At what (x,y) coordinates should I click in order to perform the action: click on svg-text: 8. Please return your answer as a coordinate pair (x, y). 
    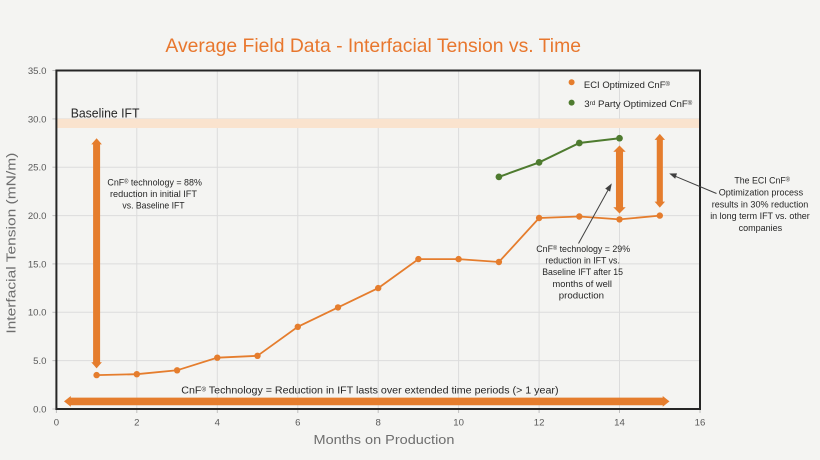
    Looking at the image, I should click on (378, 423).